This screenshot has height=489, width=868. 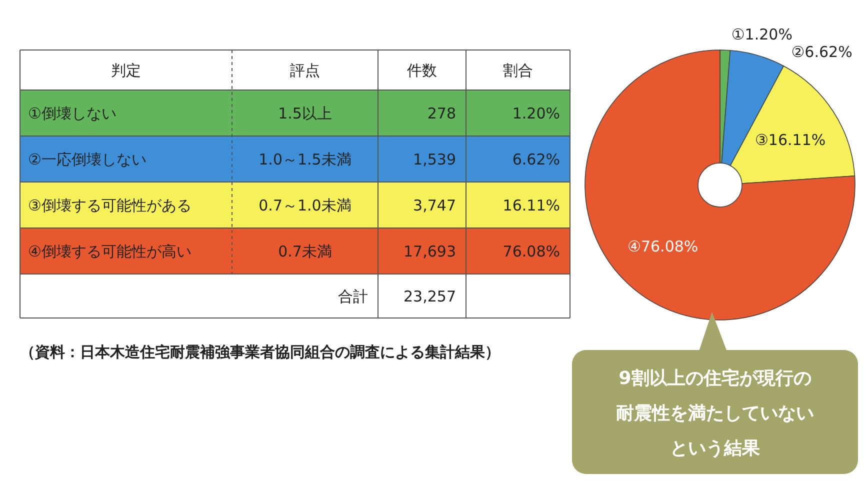 I want to click on text: 17,693, so click(x=430, y=251).